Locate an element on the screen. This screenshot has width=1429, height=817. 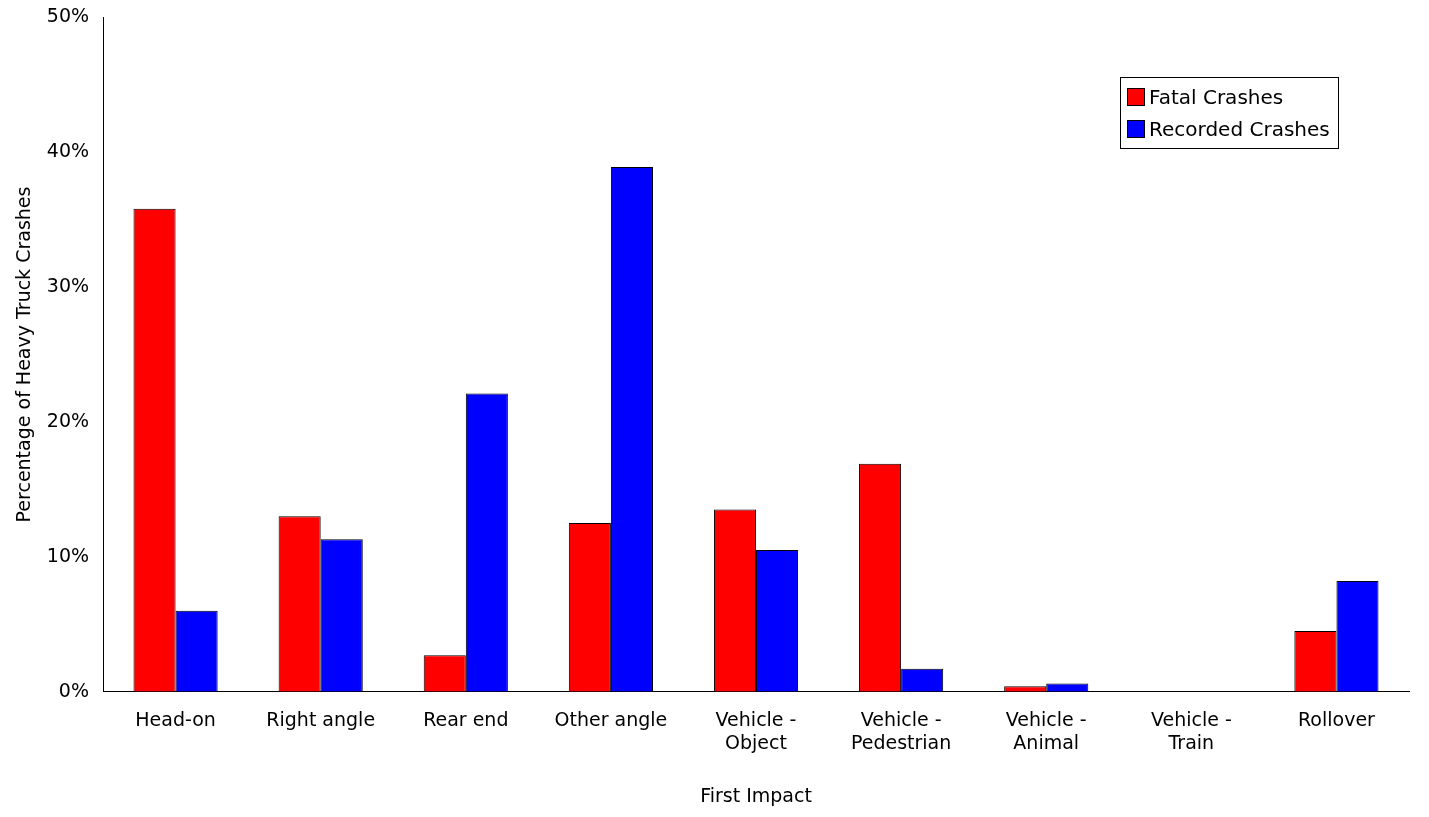
legend-label: Fatal Crashes is located at coordinates (1216, 97).